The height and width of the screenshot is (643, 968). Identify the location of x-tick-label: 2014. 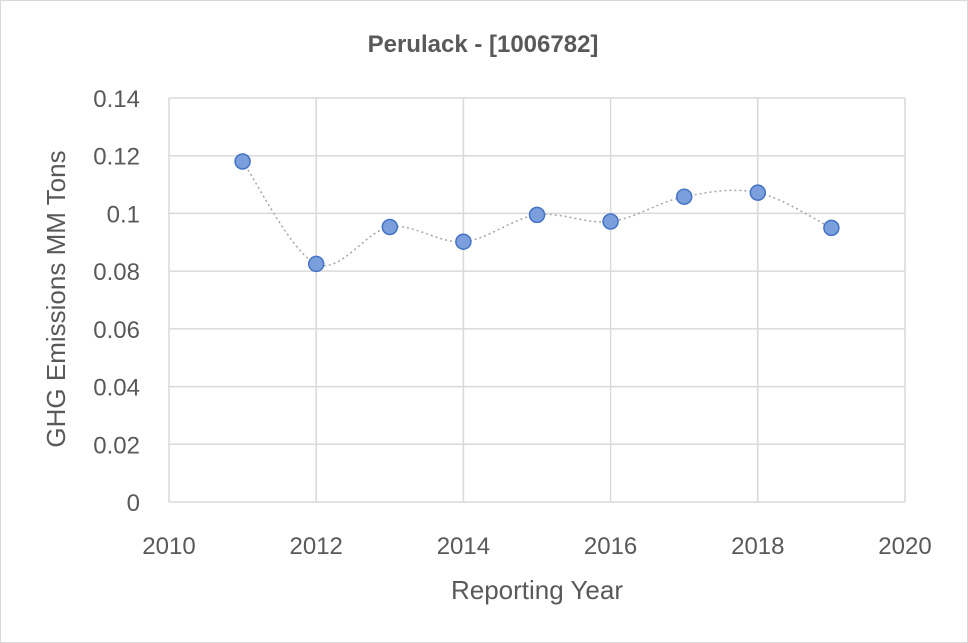
(463, 546).